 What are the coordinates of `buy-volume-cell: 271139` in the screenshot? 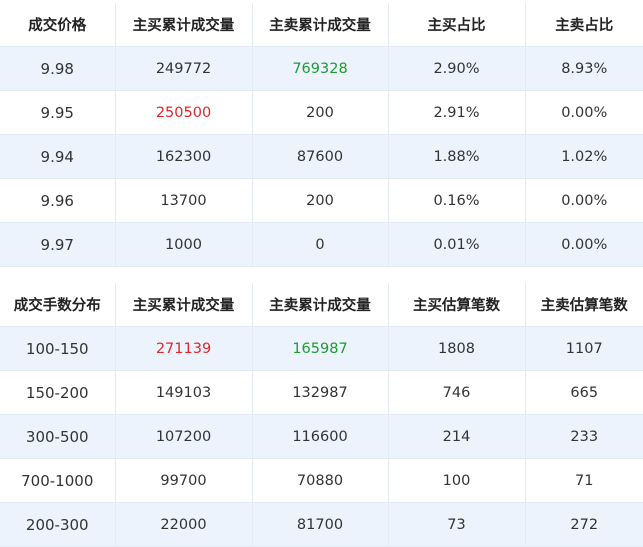 It's located at (184, 348).